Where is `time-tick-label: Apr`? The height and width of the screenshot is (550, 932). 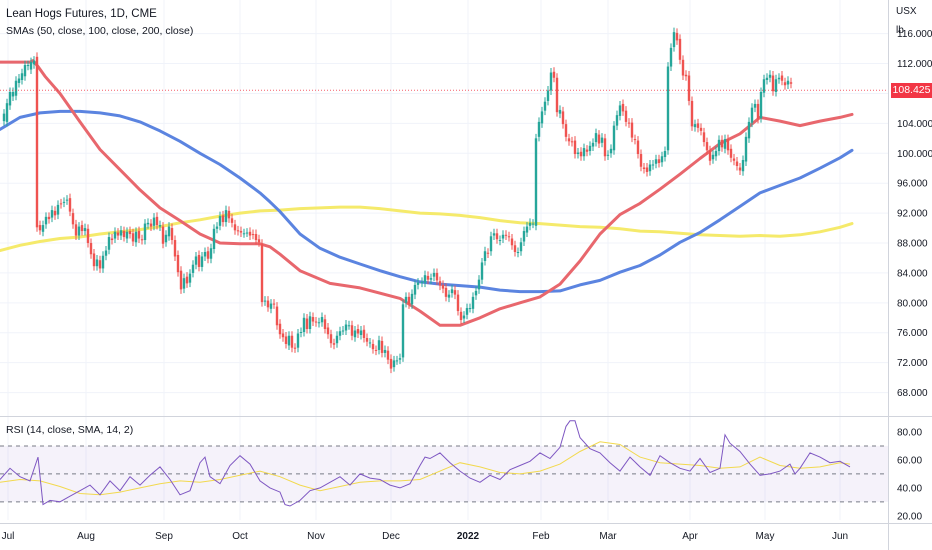 time-tick-label: Apr is located at coordinates (690, 536).